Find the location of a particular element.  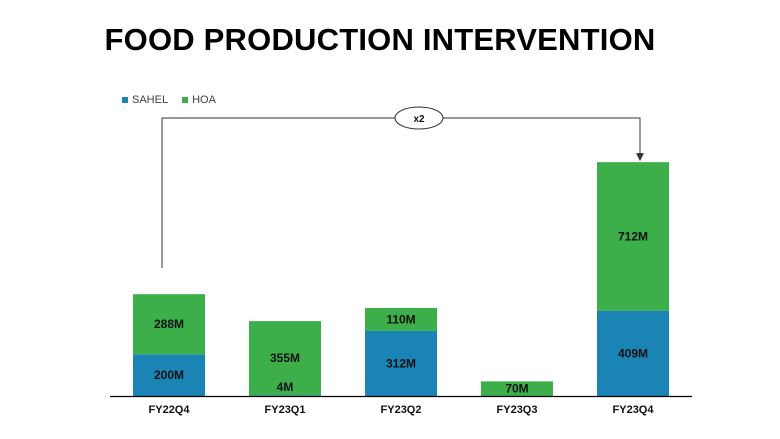

legend-label-hoa: HOA is located at coordinates (204, 100).